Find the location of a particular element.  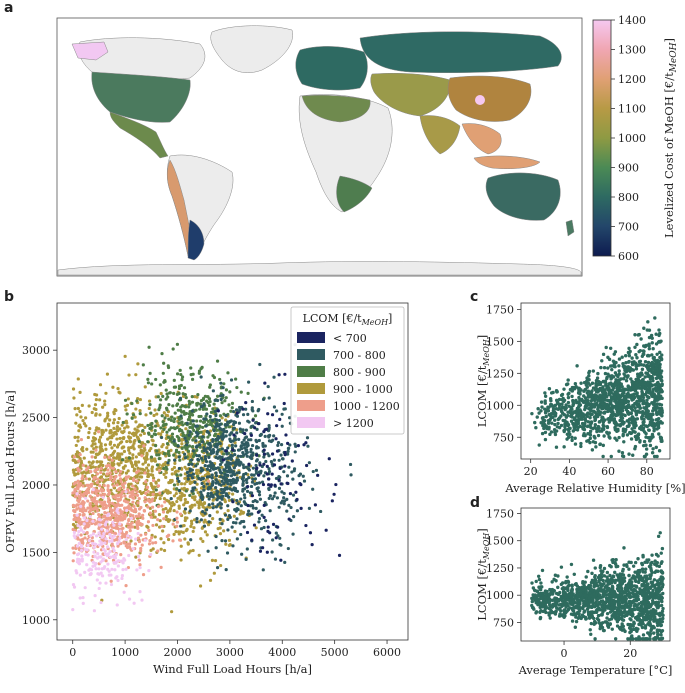

africa-south is located at coordinates (354, 194).